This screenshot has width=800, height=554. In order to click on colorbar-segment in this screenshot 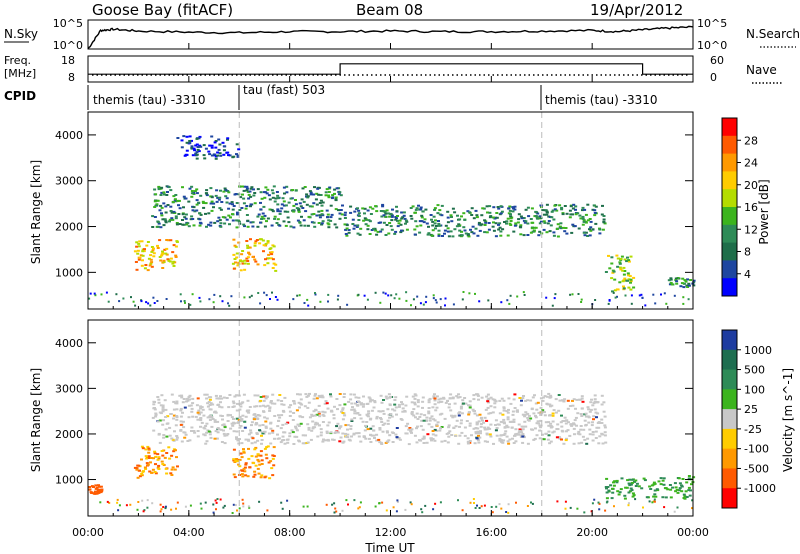, I will do `click(729, 439)`.